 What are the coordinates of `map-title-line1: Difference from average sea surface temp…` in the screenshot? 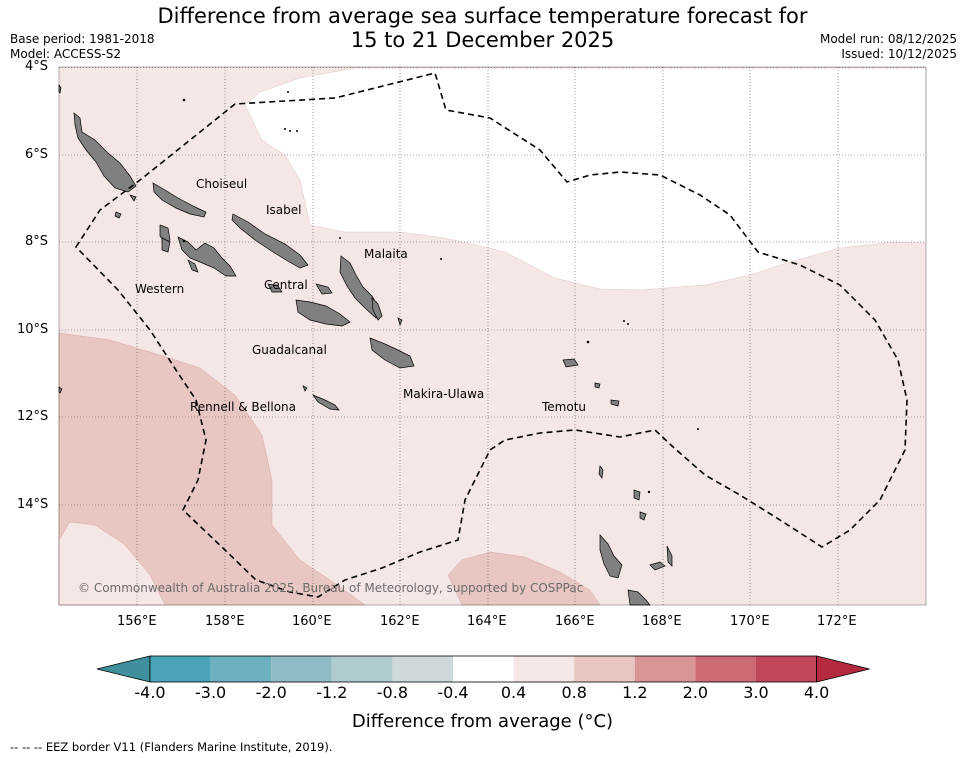 It's located at (482, 16).